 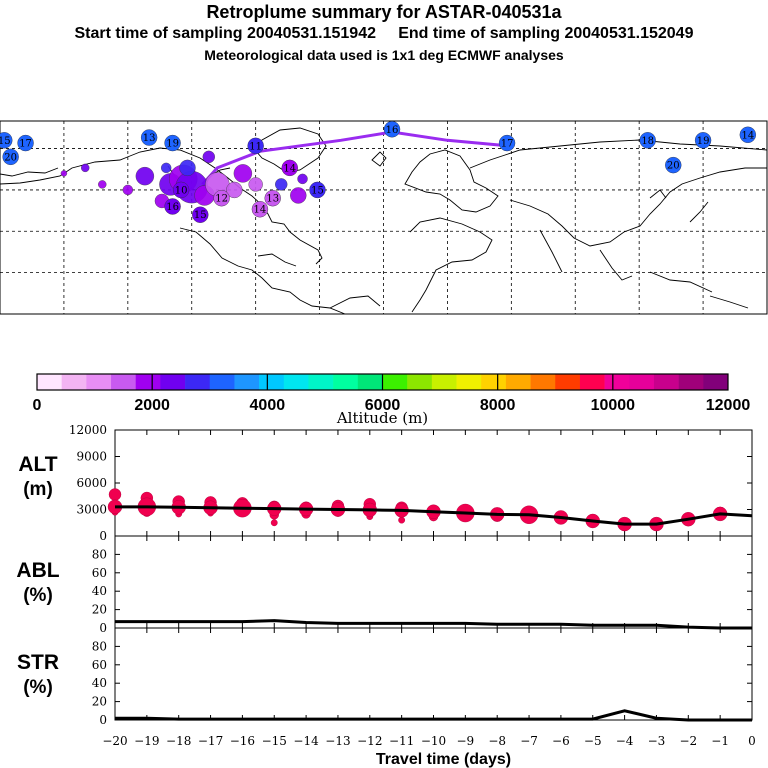 I want to click on colorbar-tick-label: 4000, so click(x=268, y=405).